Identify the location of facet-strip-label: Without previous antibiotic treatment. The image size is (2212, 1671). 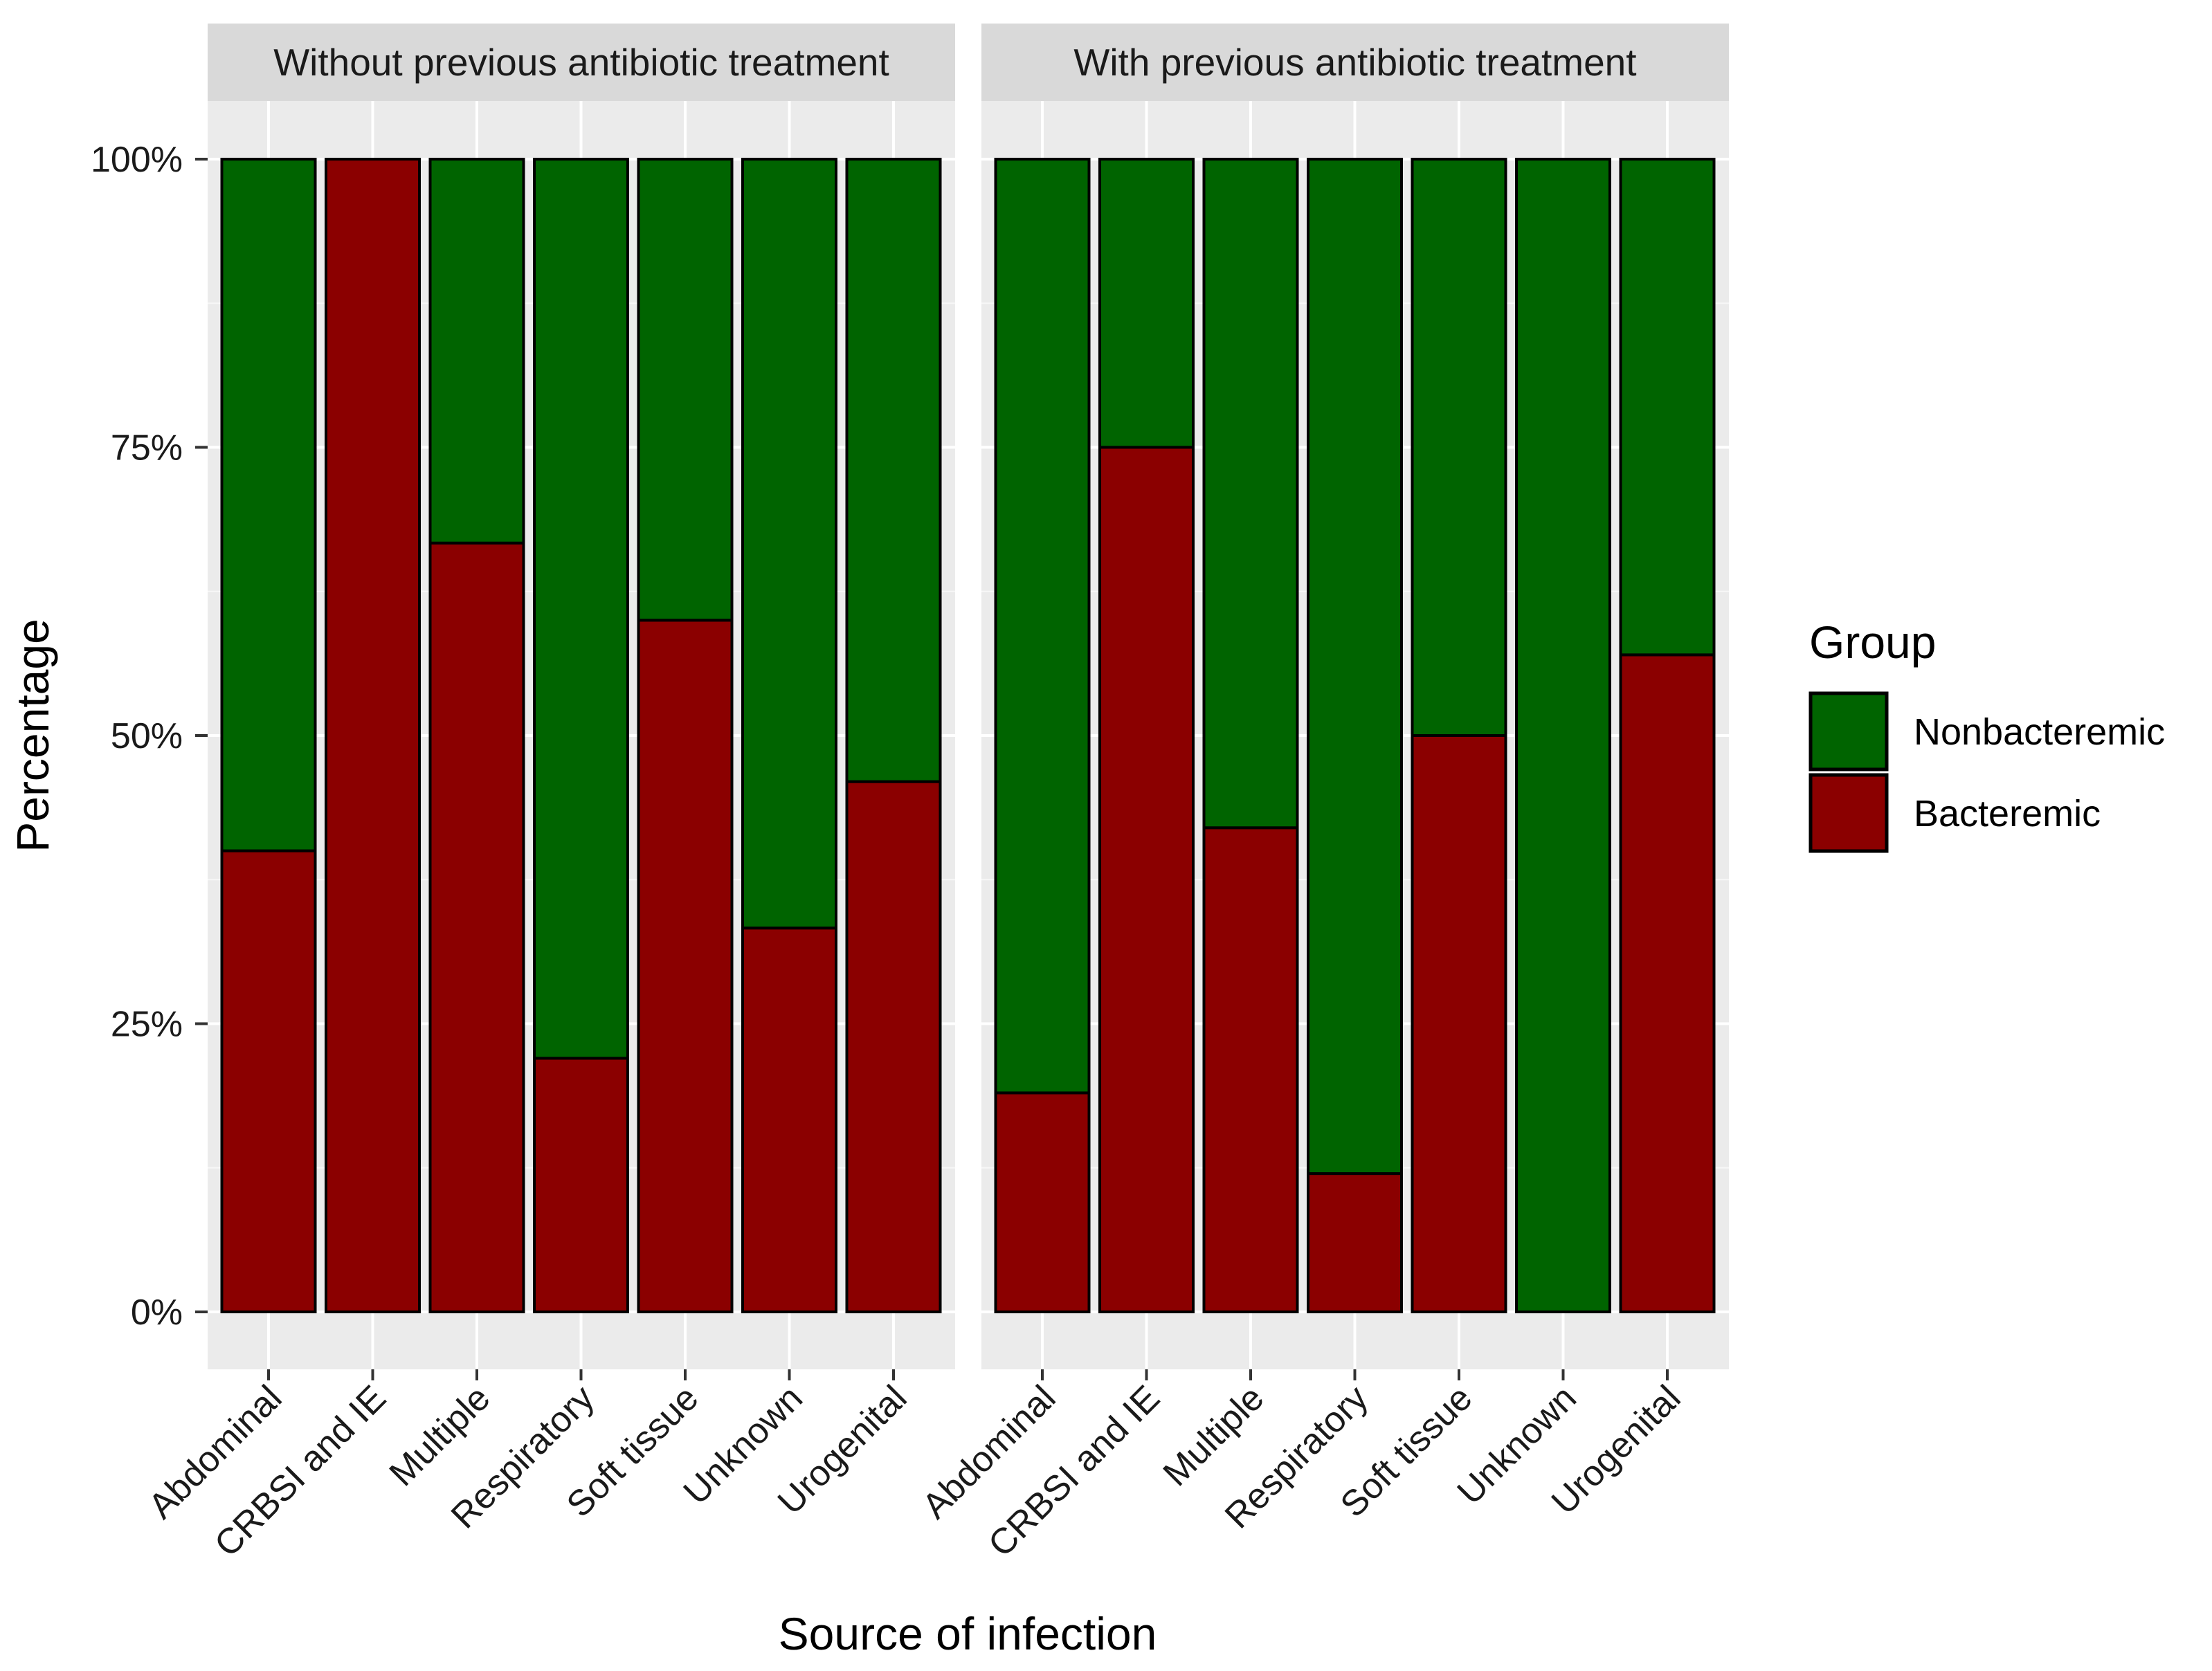
(581, 62).